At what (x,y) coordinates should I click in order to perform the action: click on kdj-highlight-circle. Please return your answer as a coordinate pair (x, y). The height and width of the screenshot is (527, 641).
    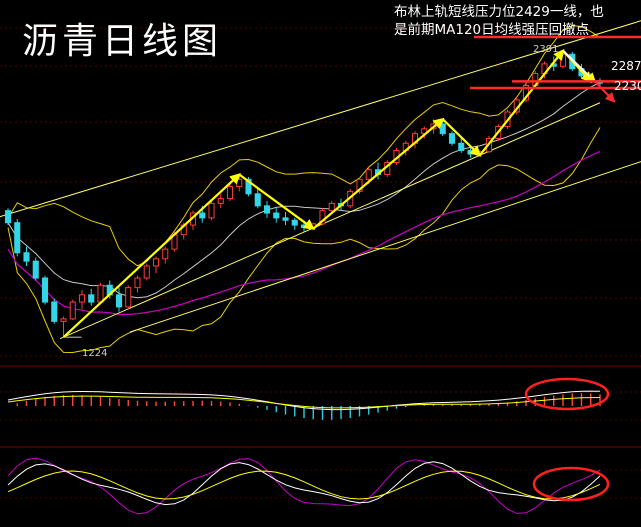
    Looking at the image, I should click on (571, 484).